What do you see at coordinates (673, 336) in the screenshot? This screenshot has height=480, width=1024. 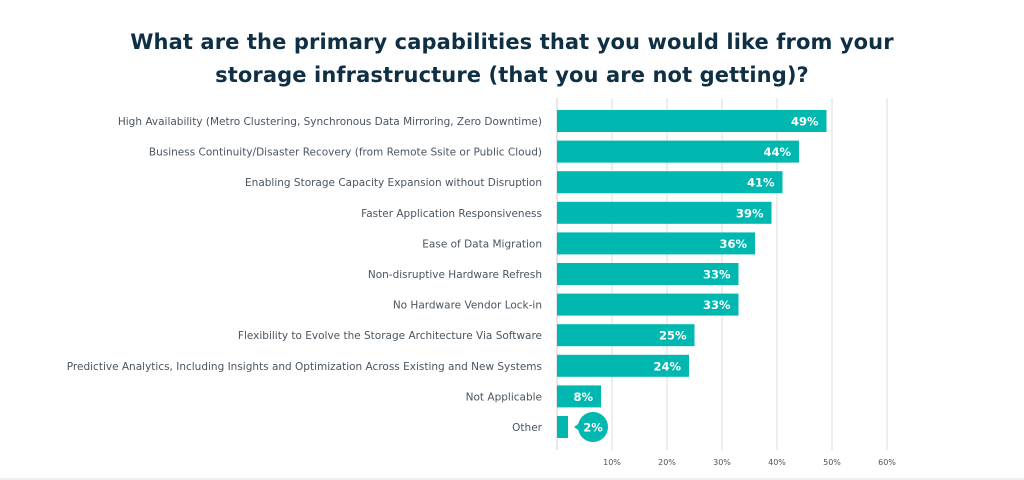 I see `bar-value-label: 25%` at bounding box center [673, 336].